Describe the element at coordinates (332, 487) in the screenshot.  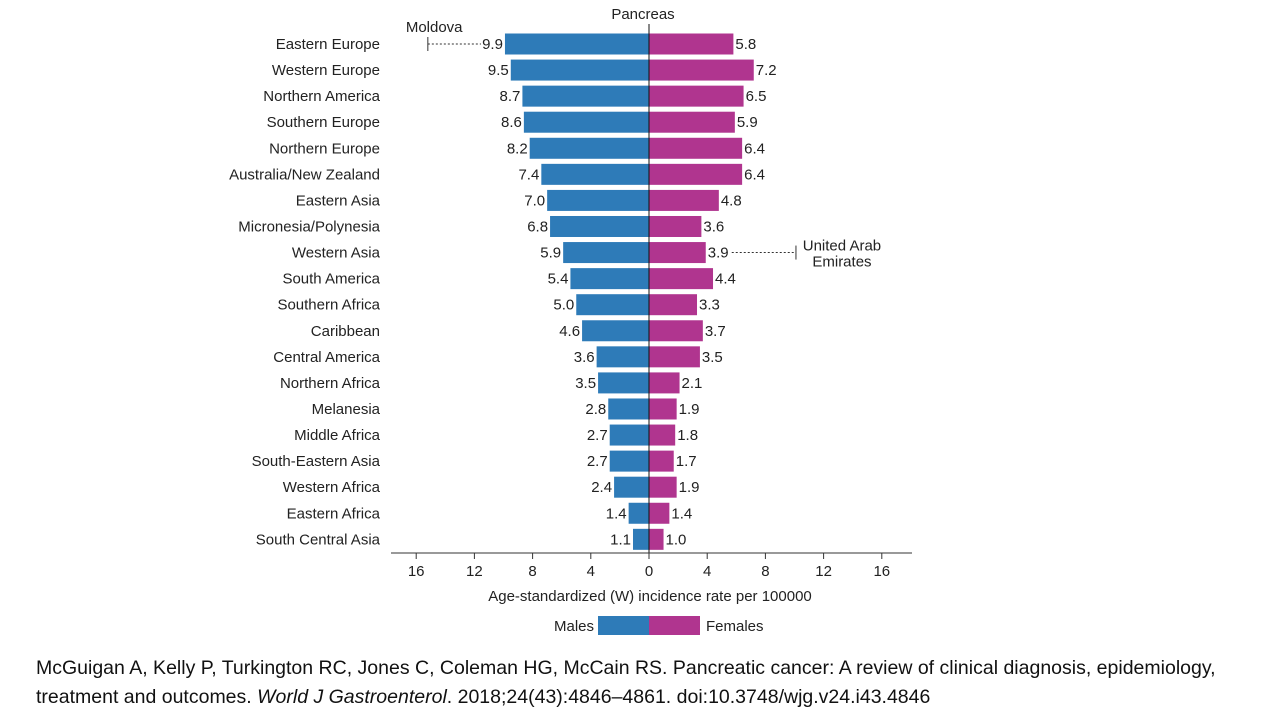
I see `category-label-western-africa: Western Africa` at that location.